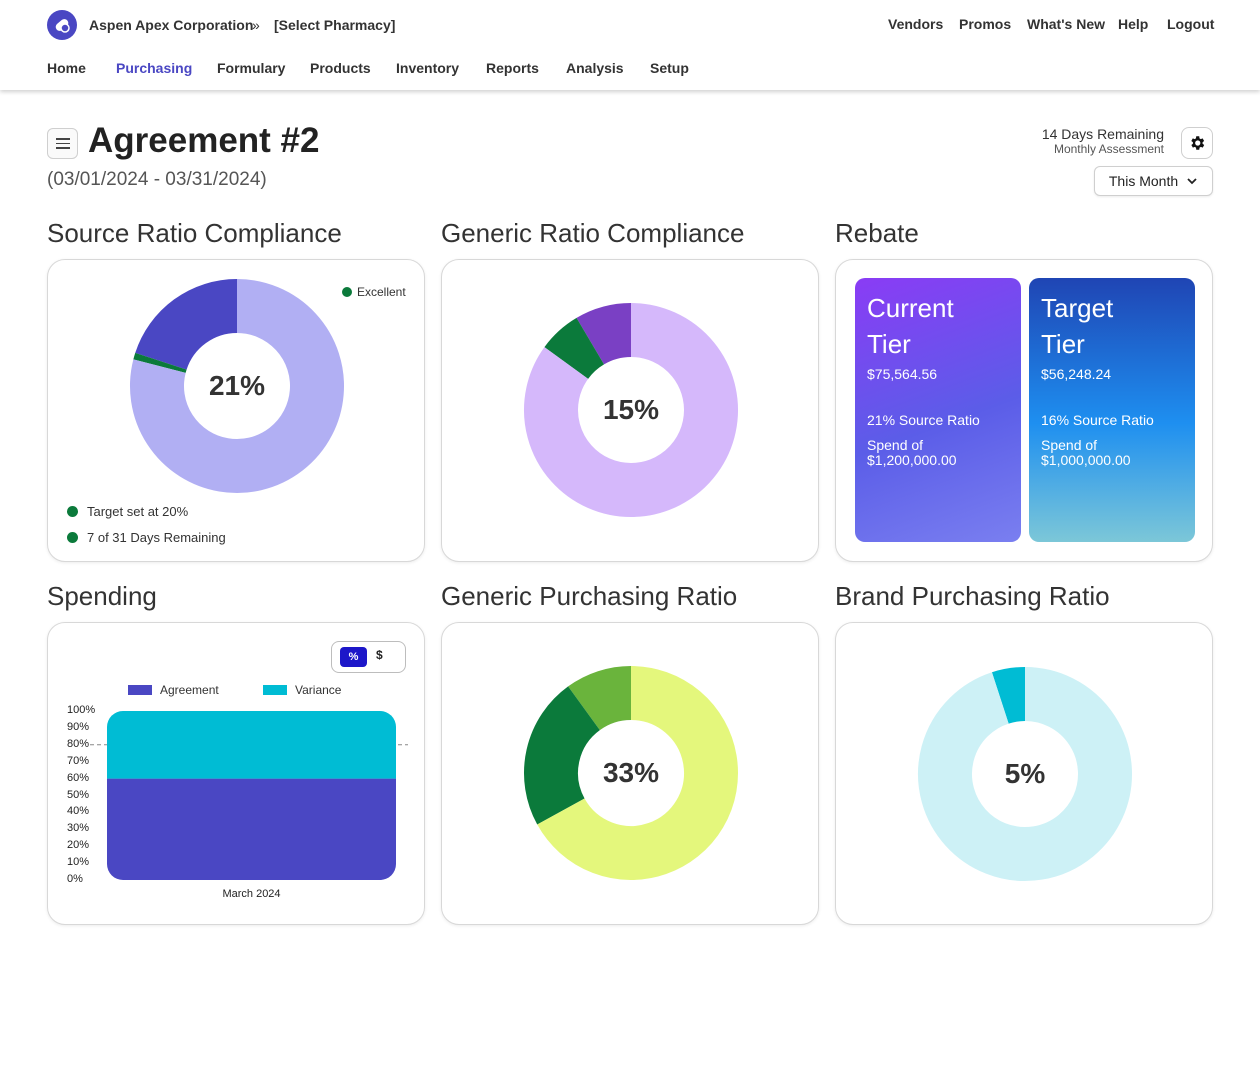  Describe the element at coordinates (78, 743) in the screenshot. I see `y-tick-label: 80%` at that location.